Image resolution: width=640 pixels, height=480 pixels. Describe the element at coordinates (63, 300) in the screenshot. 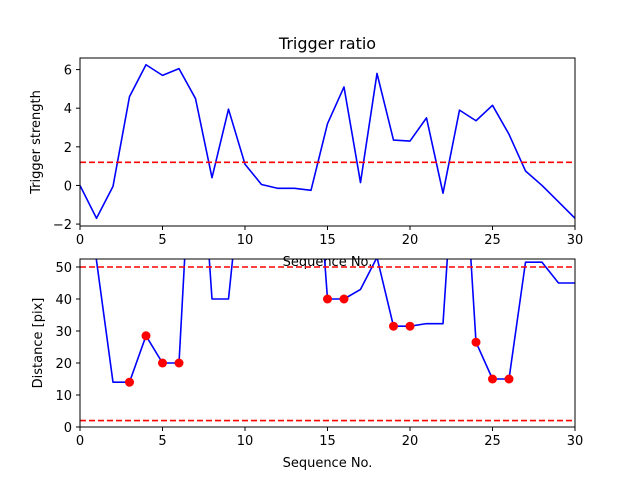

I see `y-tick-label: 40` at that location.